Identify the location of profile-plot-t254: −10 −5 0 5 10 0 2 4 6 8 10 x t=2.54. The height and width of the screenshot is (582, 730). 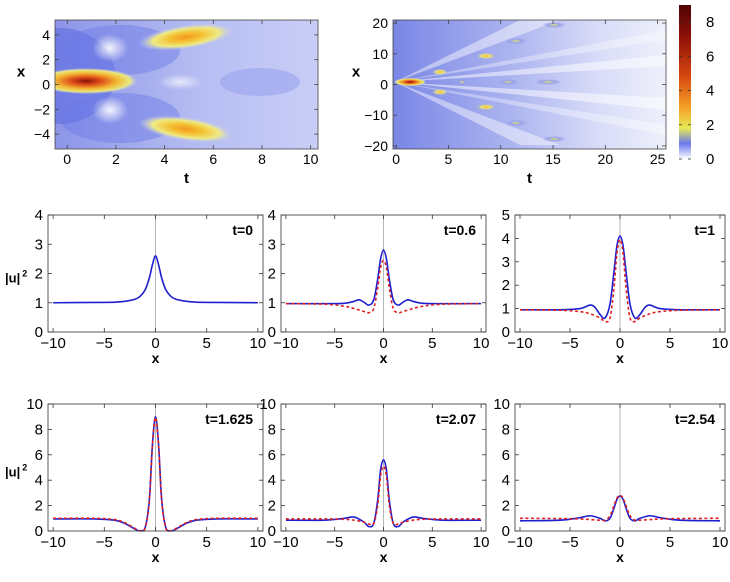
(610, 480).